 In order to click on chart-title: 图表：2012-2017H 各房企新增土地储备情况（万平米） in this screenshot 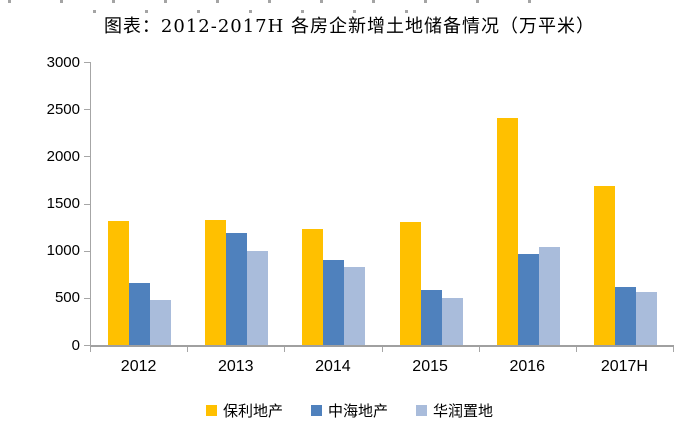, I will do `click(349, 26)`.